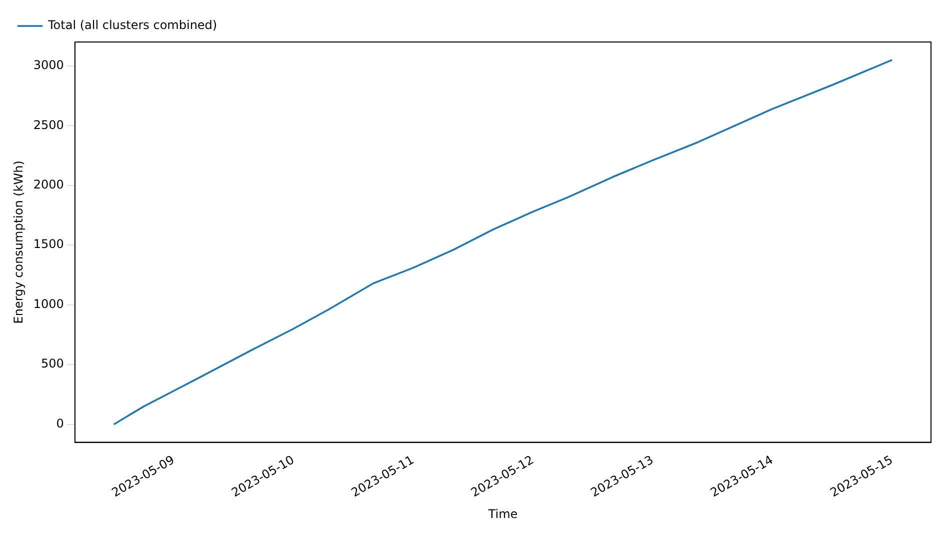 Image resolution: width=941 pixels, height=534 pixels. What do you see at coordinates (52, 363) in the screenshot?
I see `y-tick-label: 500` at bounding box center [52, 363].